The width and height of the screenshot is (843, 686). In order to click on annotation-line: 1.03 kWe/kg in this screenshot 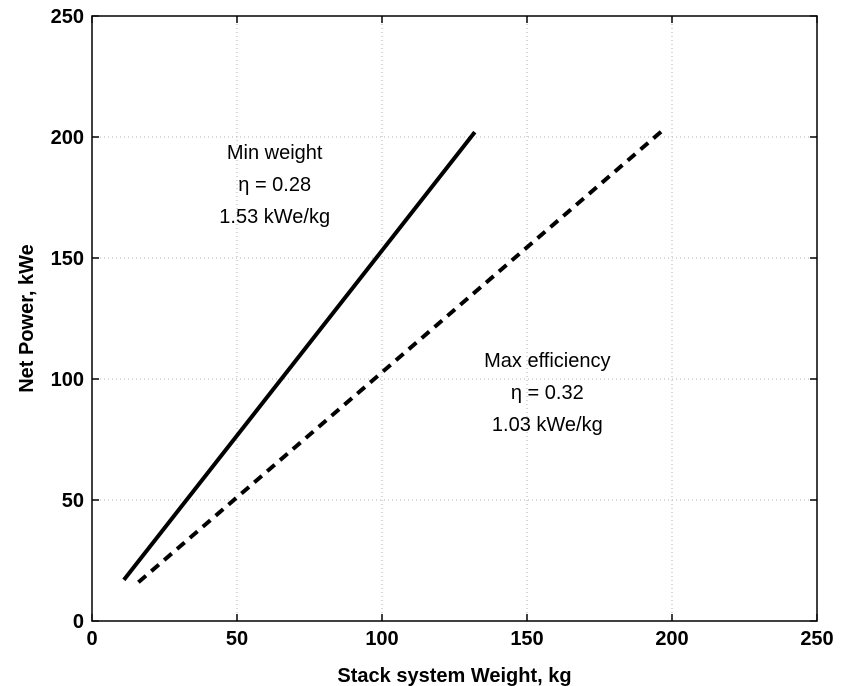, I will do `click(547, 425)`.